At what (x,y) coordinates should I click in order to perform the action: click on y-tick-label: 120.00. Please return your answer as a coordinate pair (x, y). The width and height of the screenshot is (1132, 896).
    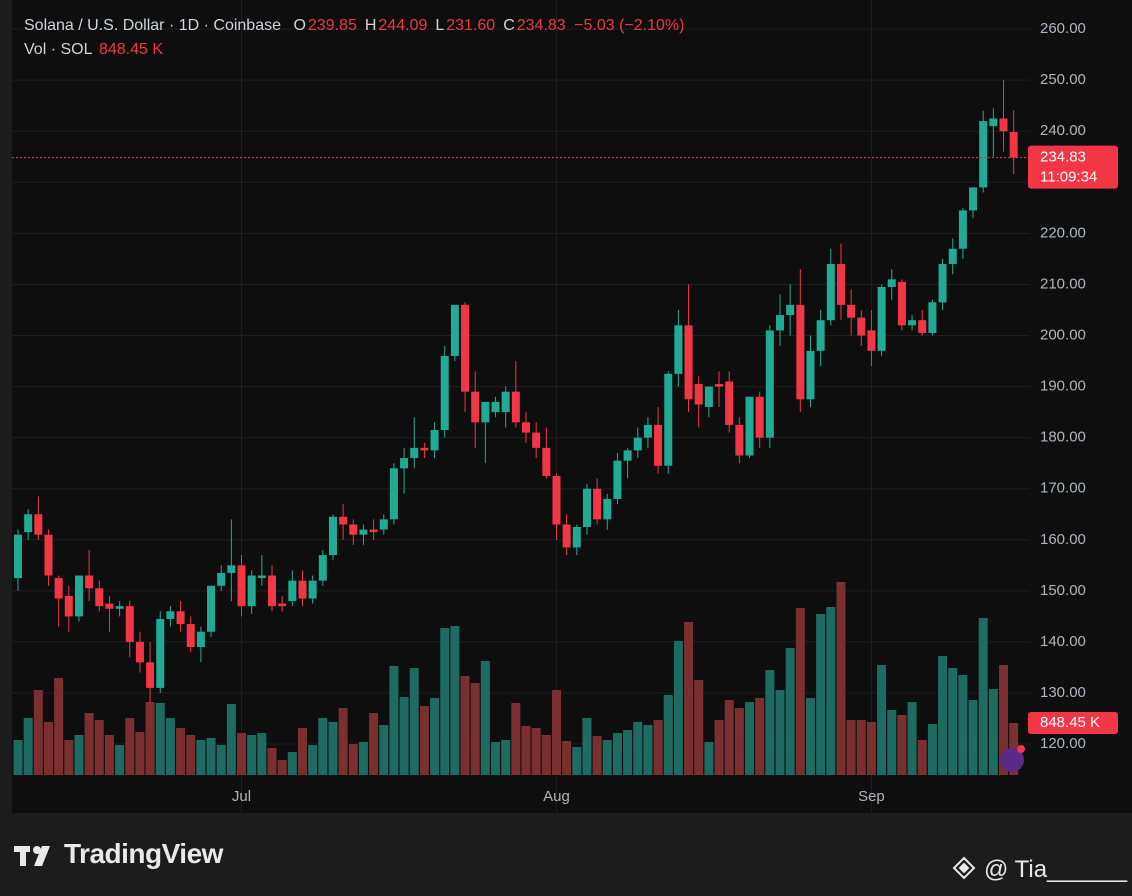
    Looking at the image, I should click on (1063, 743).